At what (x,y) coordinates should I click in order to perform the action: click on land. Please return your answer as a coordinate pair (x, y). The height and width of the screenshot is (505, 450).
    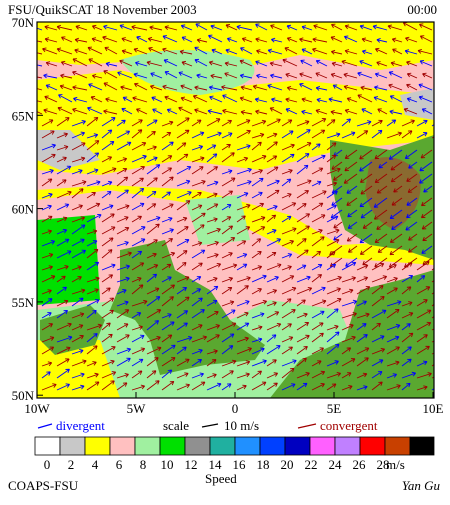
    Looking at the image, I should click on (352, 334).